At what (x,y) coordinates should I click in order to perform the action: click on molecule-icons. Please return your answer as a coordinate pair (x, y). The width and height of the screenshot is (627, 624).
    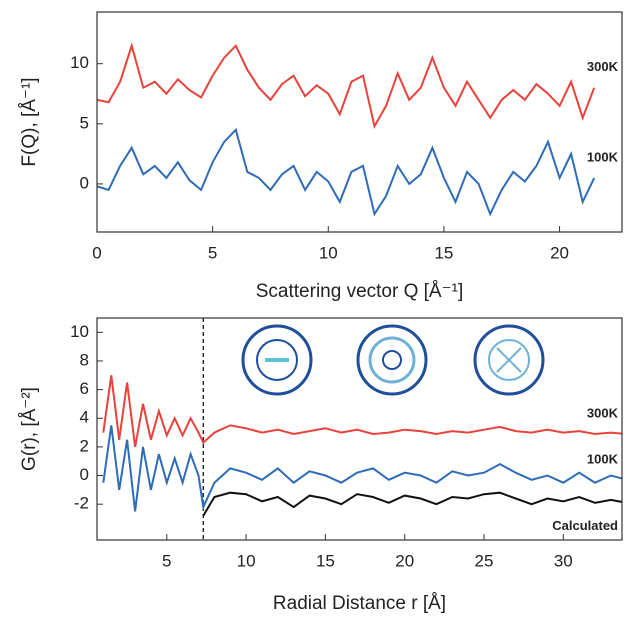
    Looking at the image, I should click on (393, 360).